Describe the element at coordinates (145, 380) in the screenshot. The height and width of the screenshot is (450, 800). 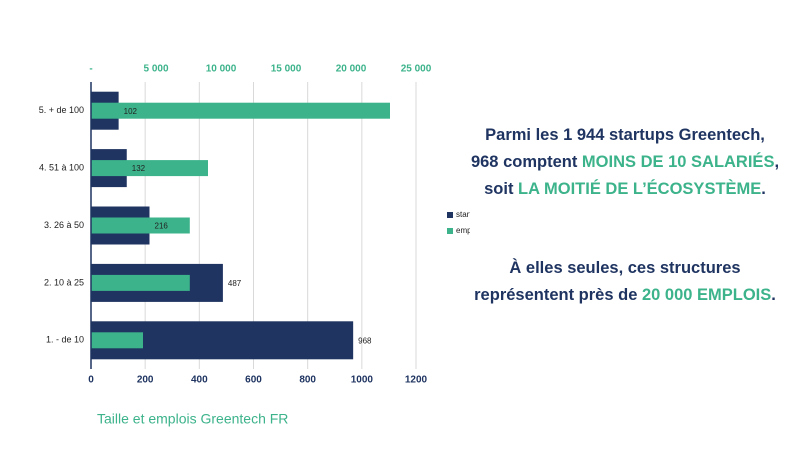
I see `x-tick-label: 200` at that location.